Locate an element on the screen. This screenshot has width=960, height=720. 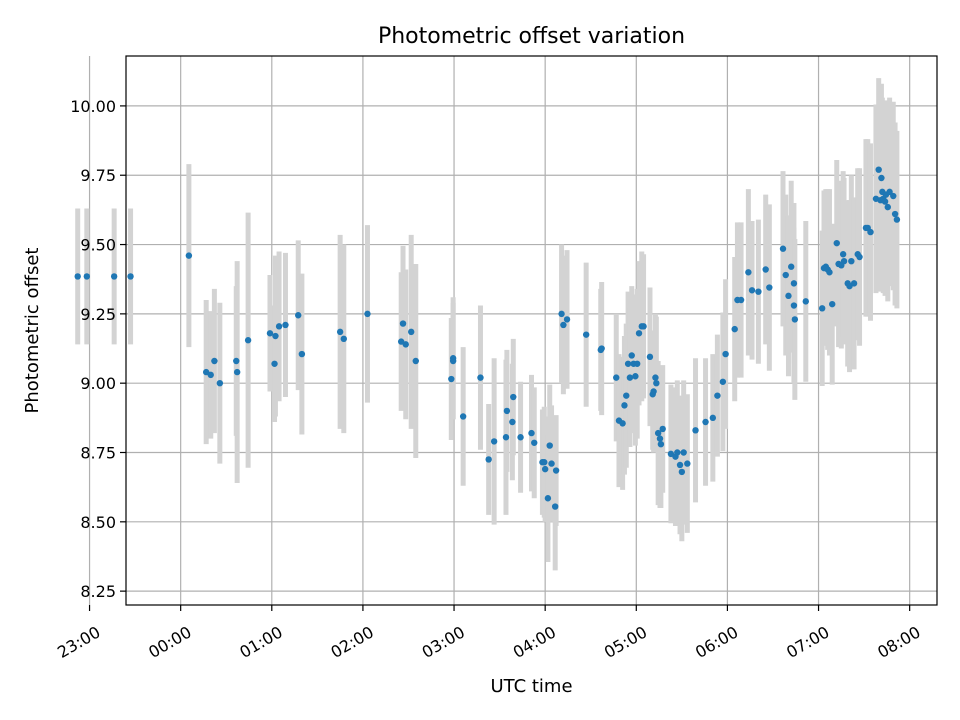
y-axis-ticks: 8.25 8.50 8.75 9.00 9.25 9.50 9.75 10.00 is located at coordinates (98, 349).